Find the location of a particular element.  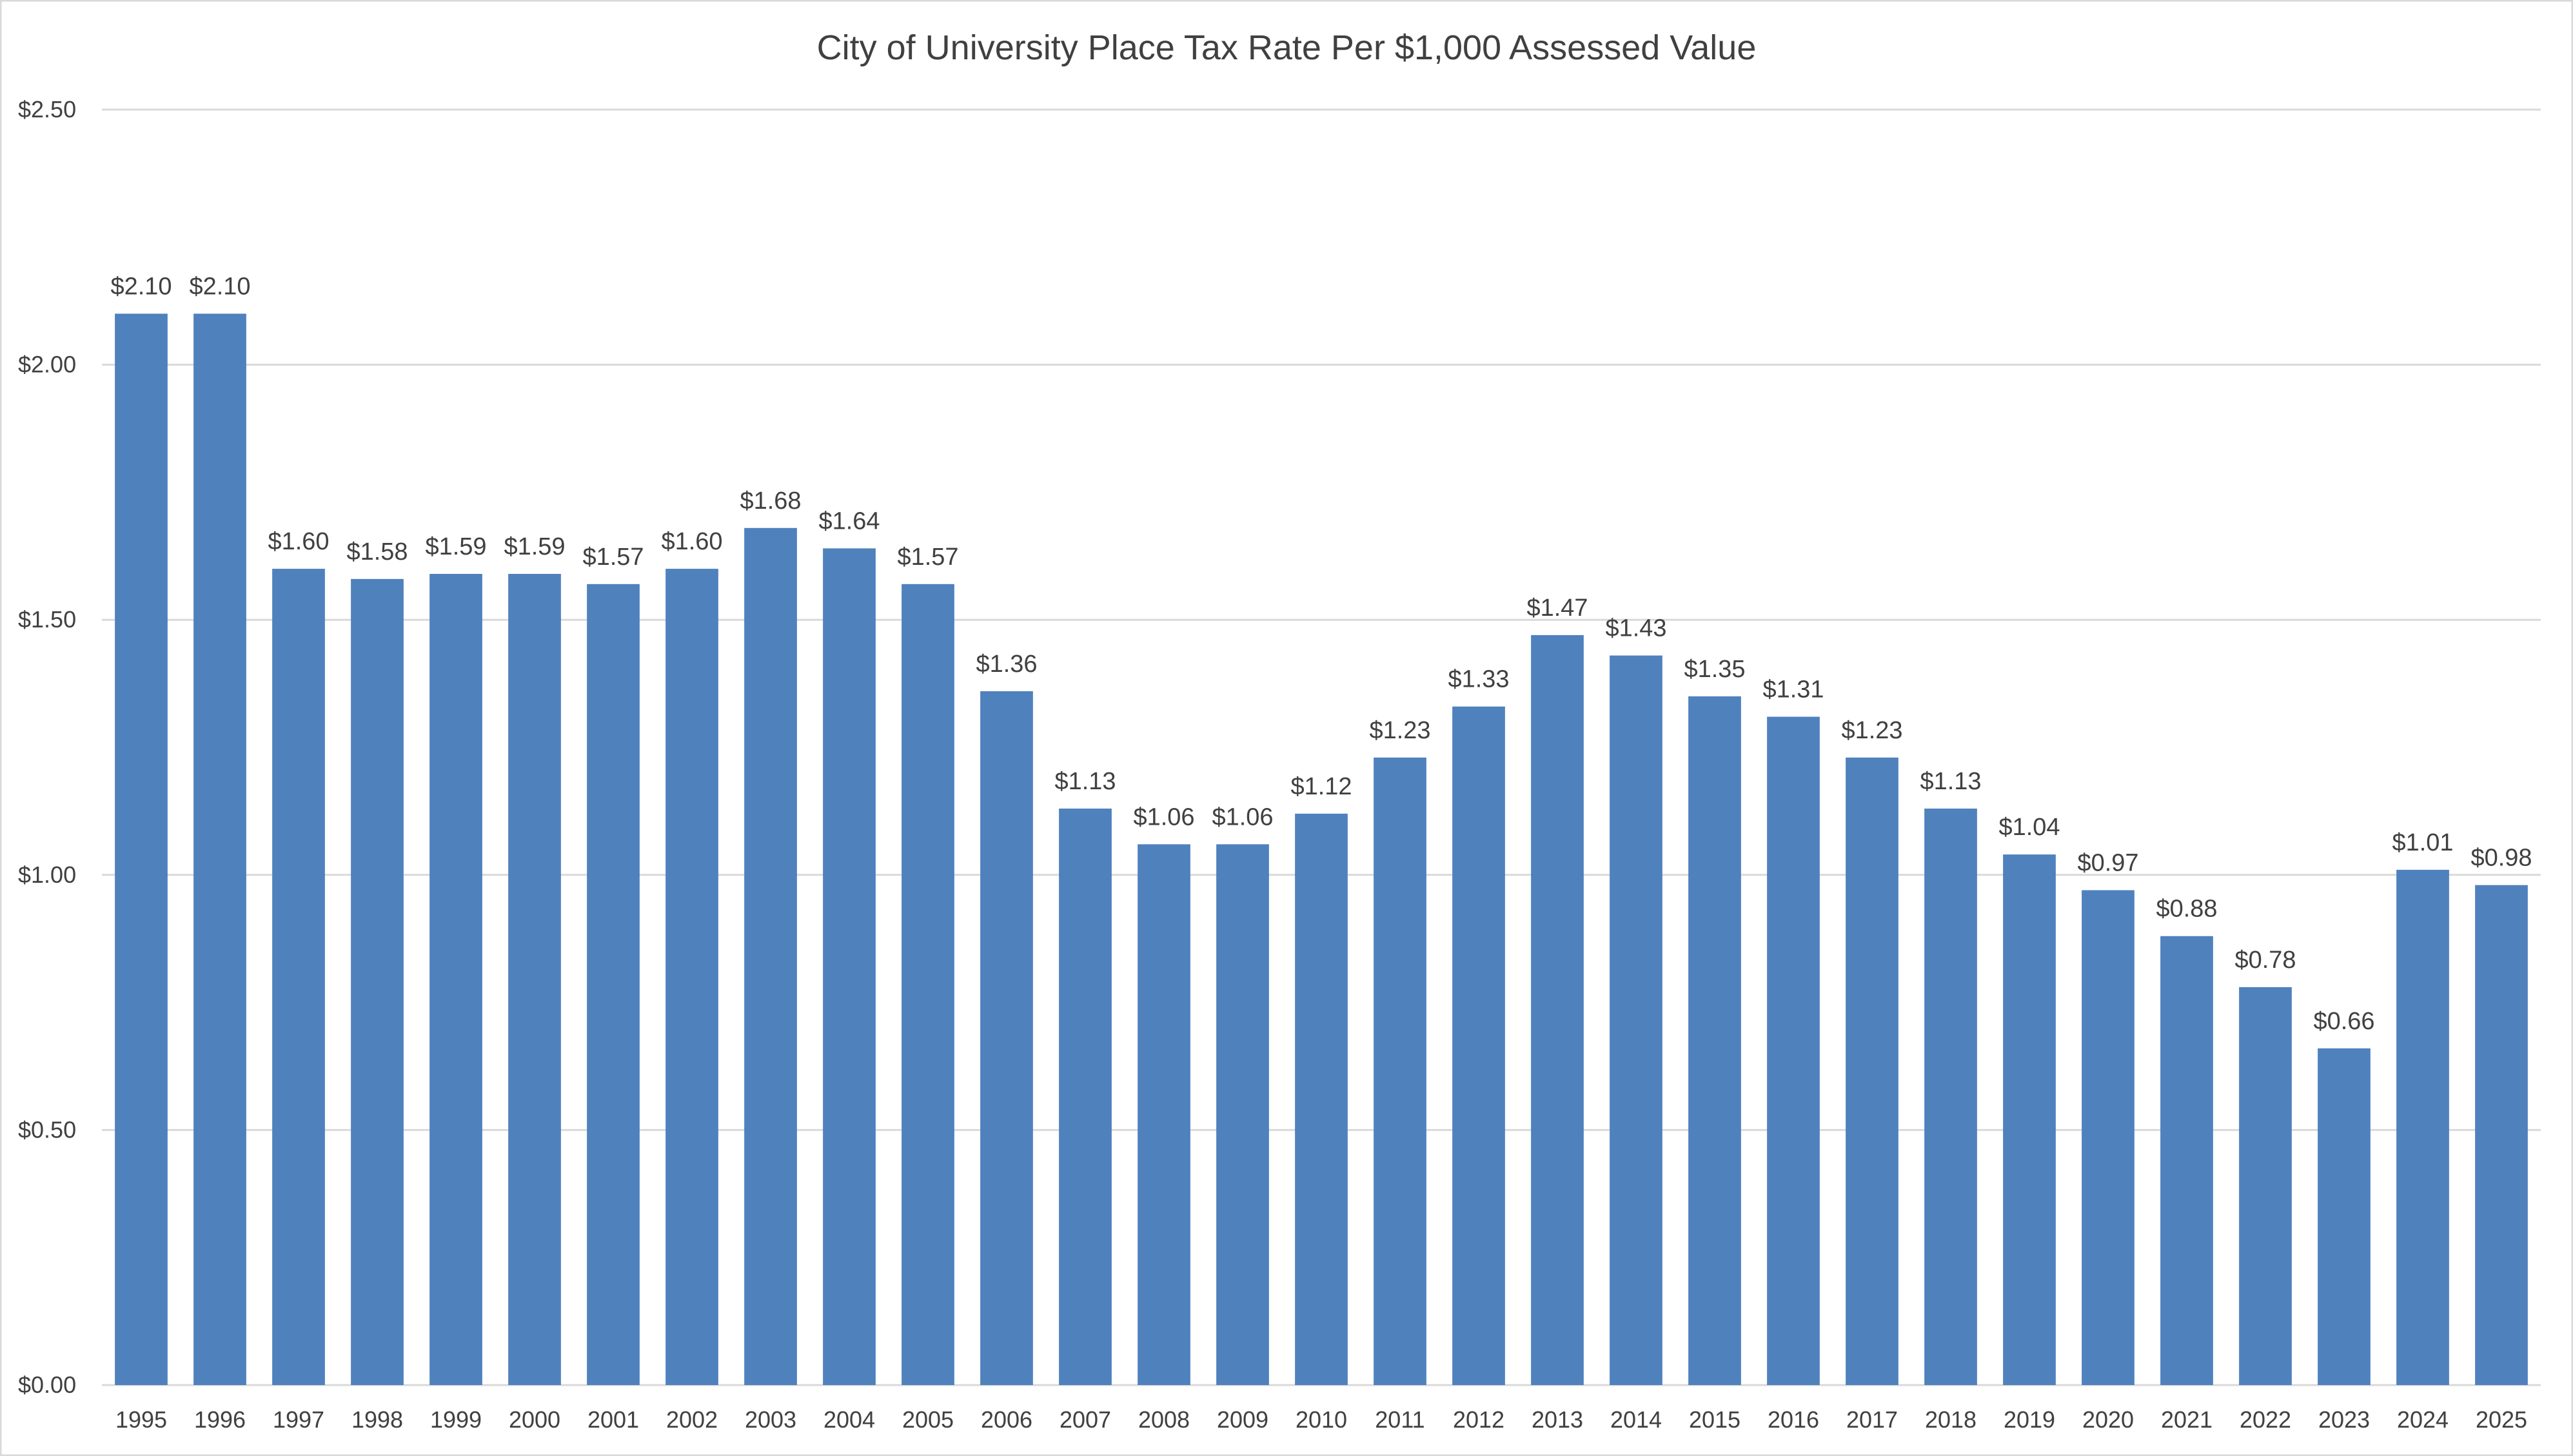

y-tick-label: $2.00 is located at coordinates (47, 364).